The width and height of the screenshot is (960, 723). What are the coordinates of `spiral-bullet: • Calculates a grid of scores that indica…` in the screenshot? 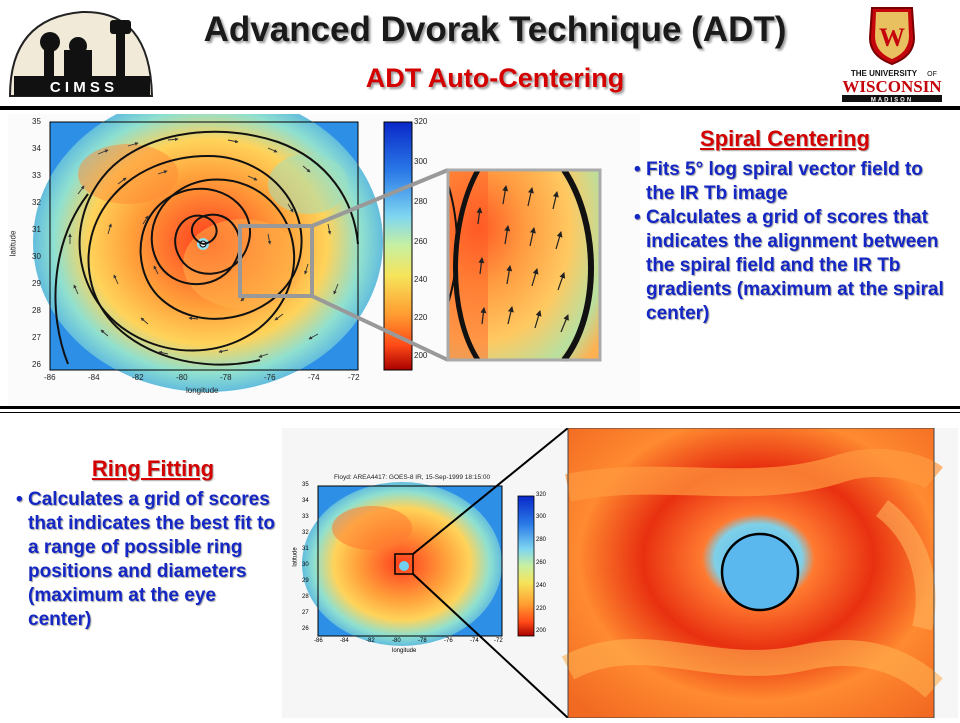 It's located at (789, 265).